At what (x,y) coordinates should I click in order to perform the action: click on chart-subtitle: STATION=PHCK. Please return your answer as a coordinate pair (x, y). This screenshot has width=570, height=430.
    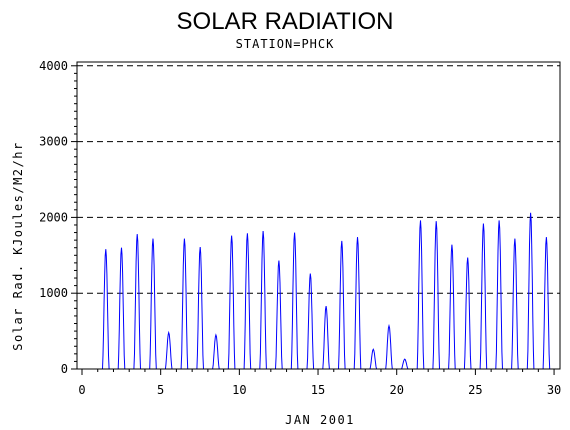
    Looking at the image, I should click on (285, 44).